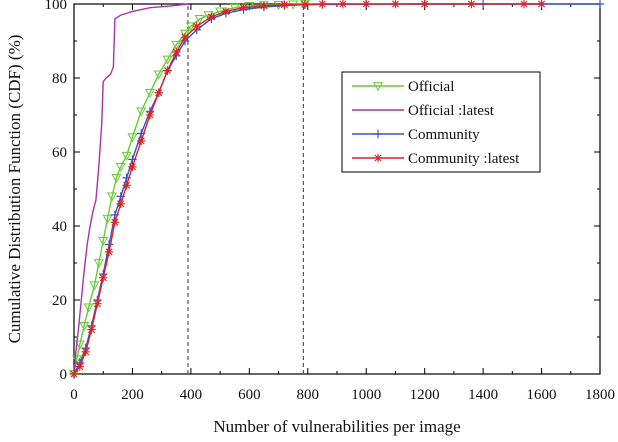 The image size is (618, 442). I want to click on legend-item: Community :latest, so click(436, 159).